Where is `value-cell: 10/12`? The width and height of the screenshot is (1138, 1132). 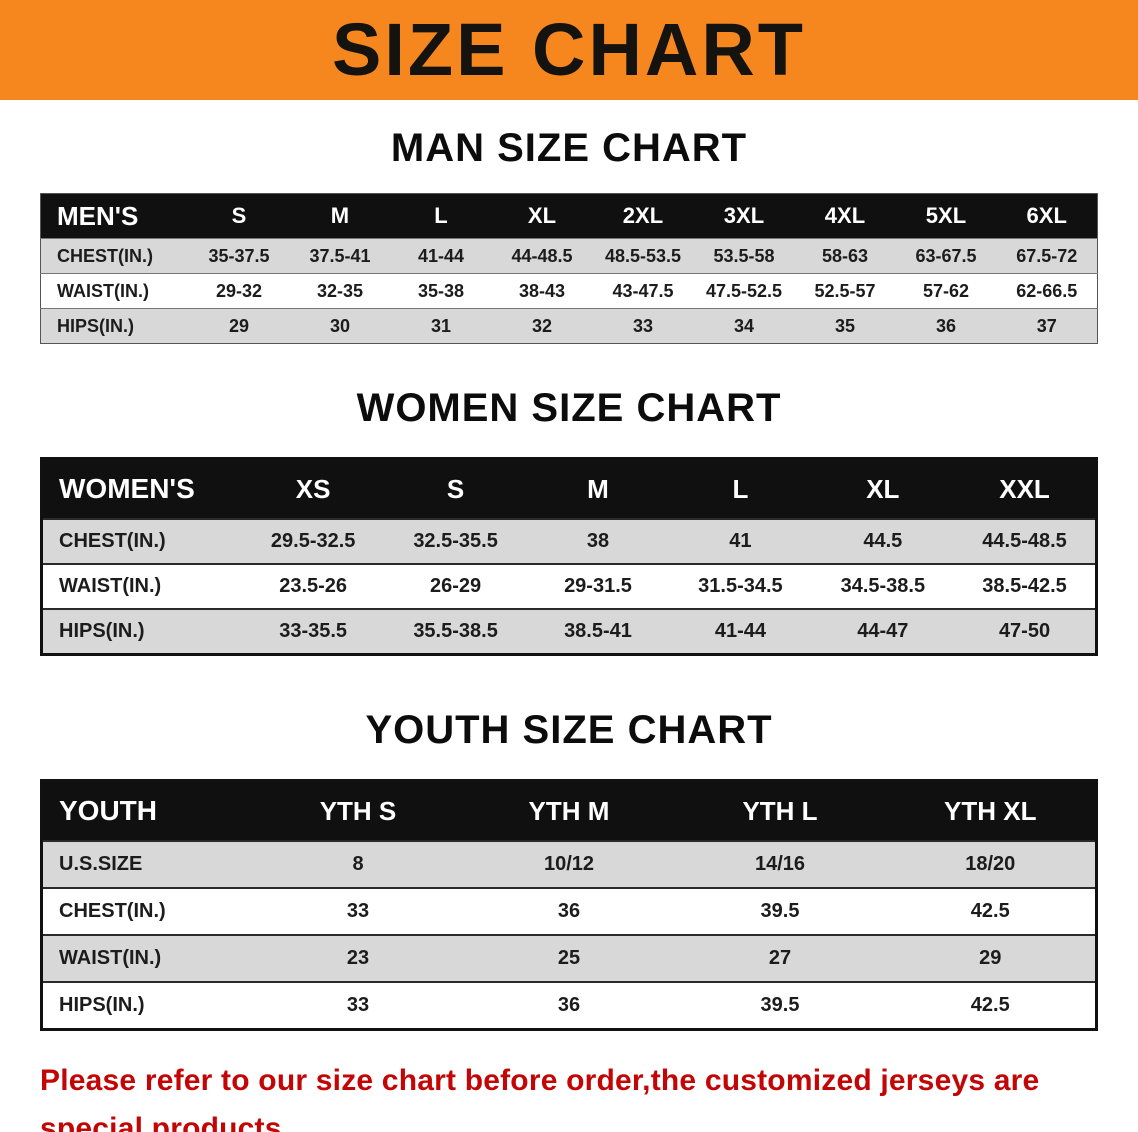
value-cell: 10/12 is located at coordinates (569, 864).